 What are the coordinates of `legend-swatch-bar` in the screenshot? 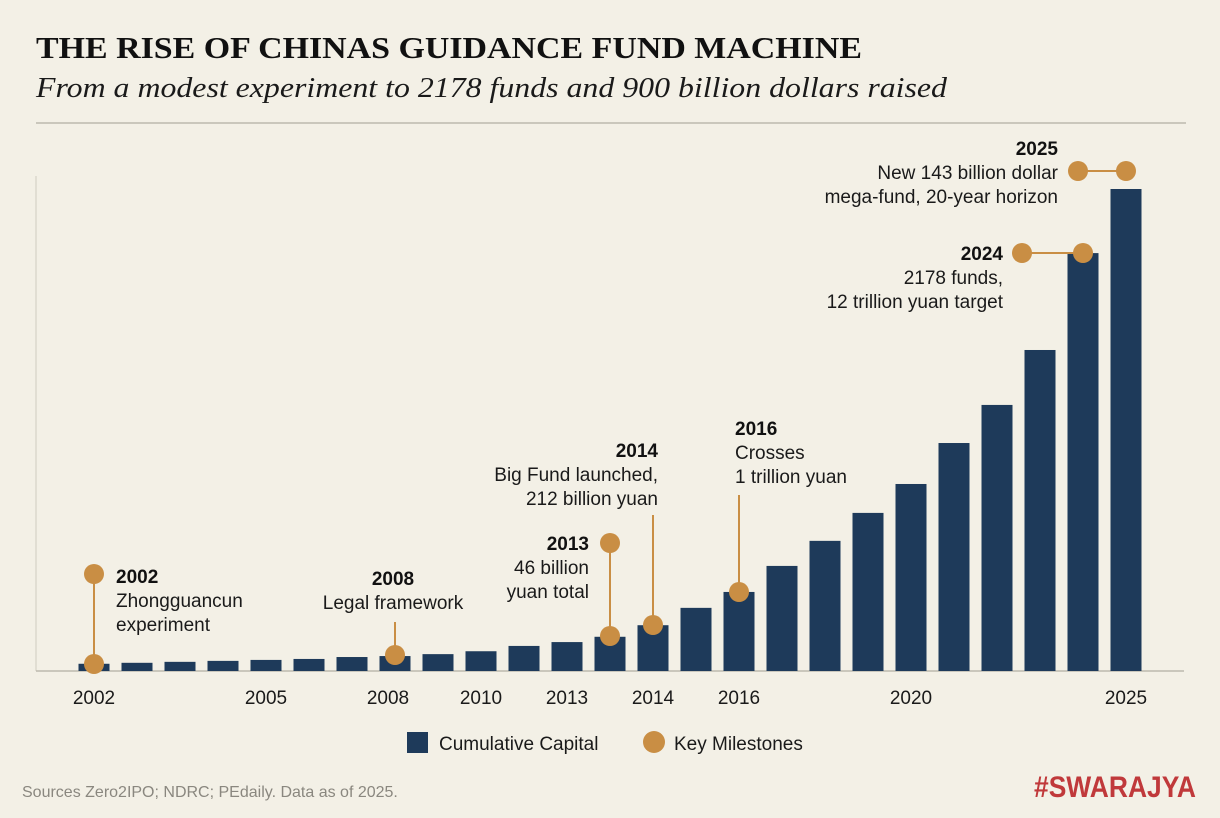 It's located at (417, 742).